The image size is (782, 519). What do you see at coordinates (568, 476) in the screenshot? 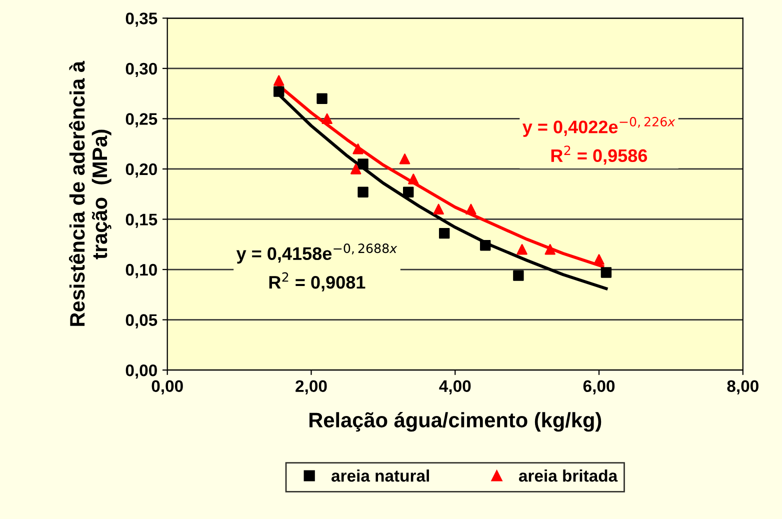
I see `legend-label: areia britada` at bounding box center [568, 476].